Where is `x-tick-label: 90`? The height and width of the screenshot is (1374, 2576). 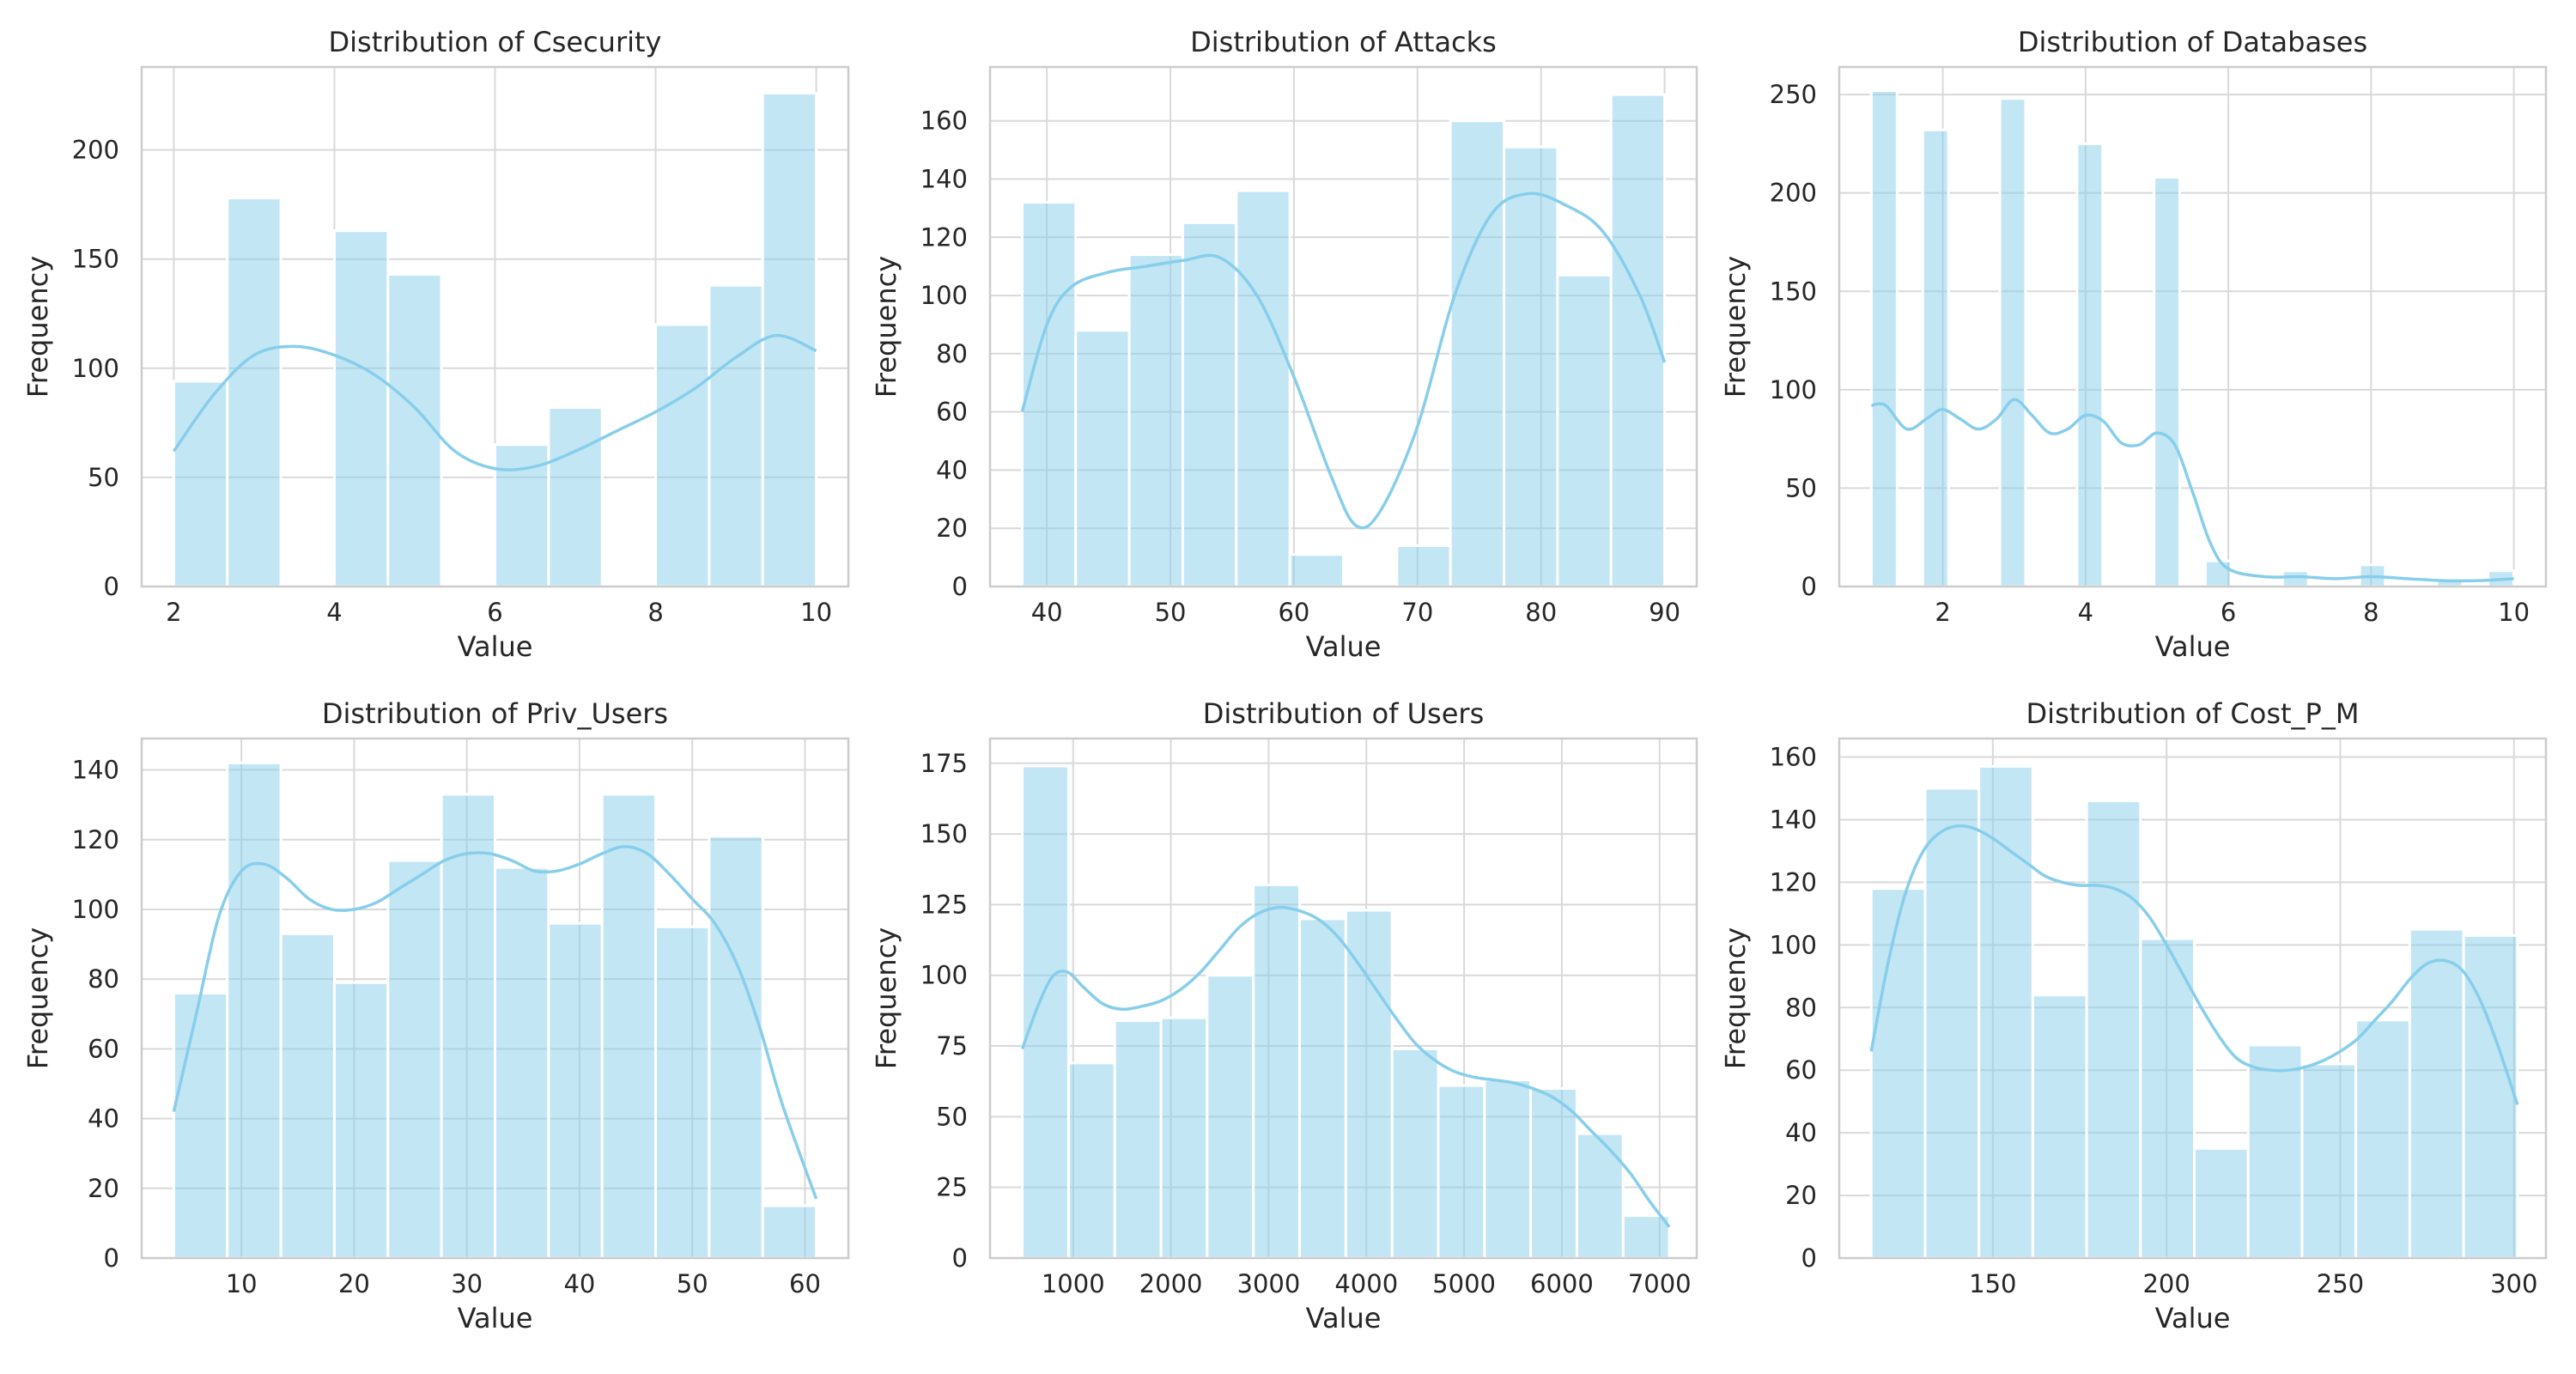
x-tick-label: 90 is located at coordinates (1664, 612).